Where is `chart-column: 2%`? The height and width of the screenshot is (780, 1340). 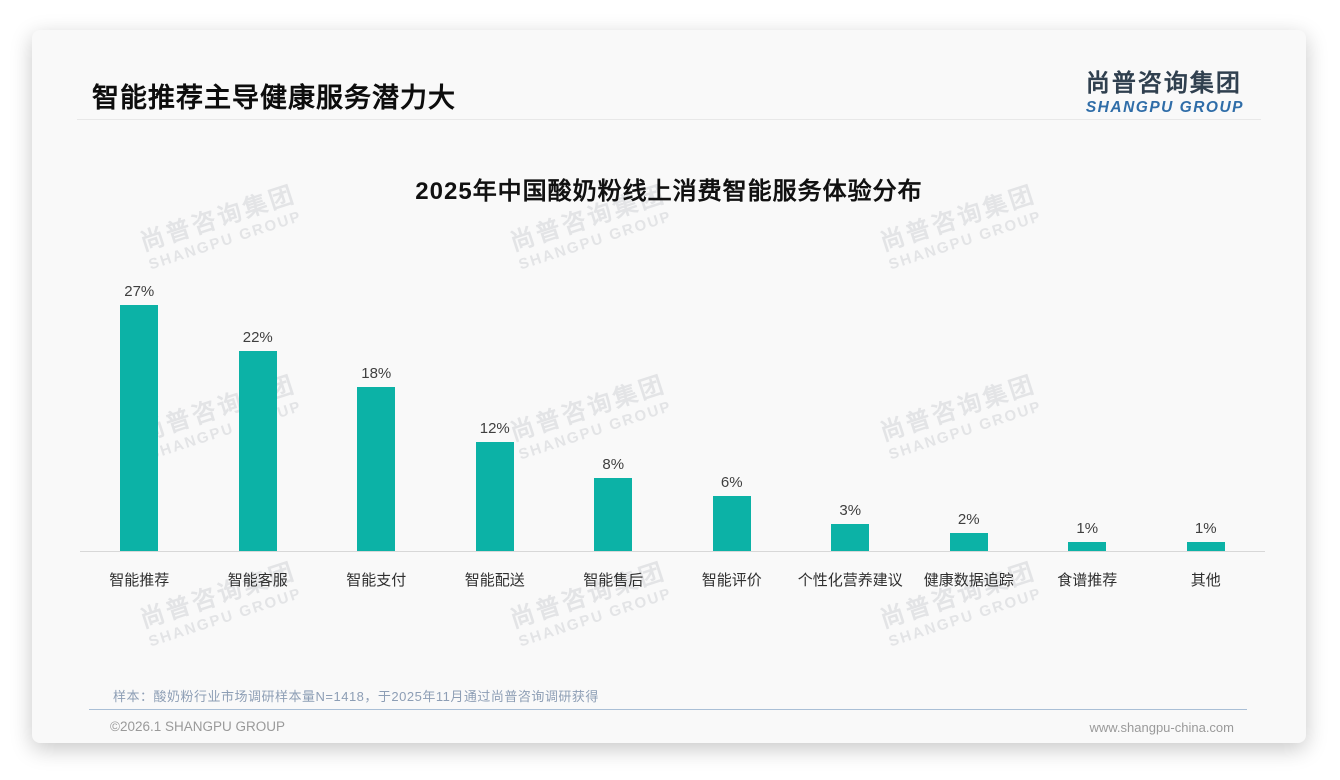 chart-column: 2% is located at coordinates (969, 413).